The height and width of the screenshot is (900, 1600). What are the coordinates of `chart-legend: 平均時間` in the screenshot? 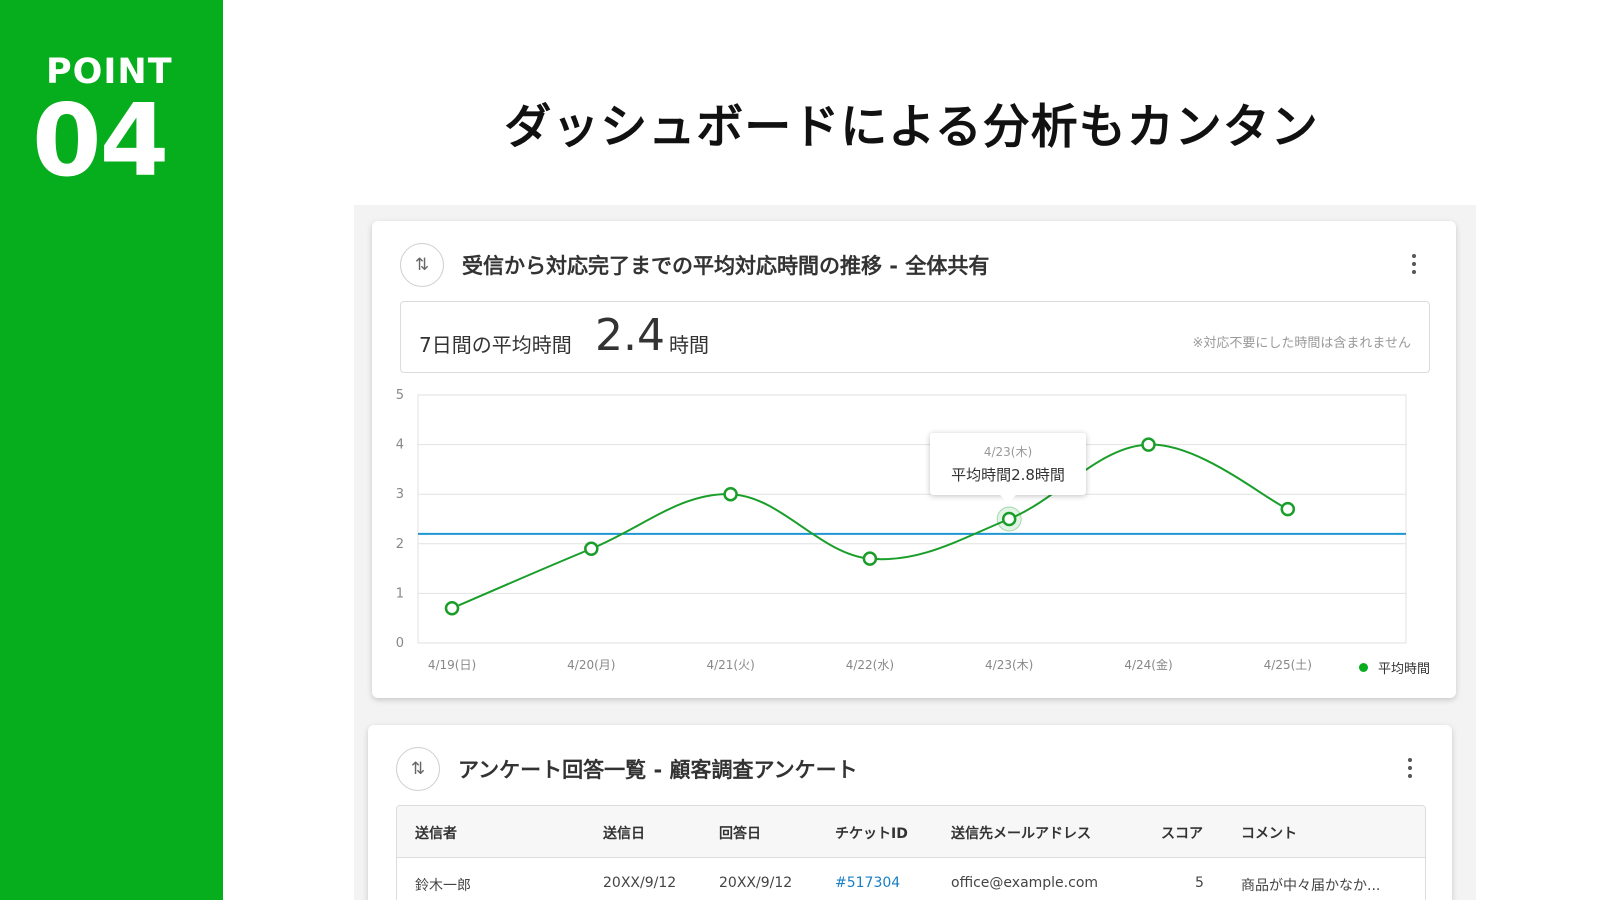 It's located at (1394, 667).